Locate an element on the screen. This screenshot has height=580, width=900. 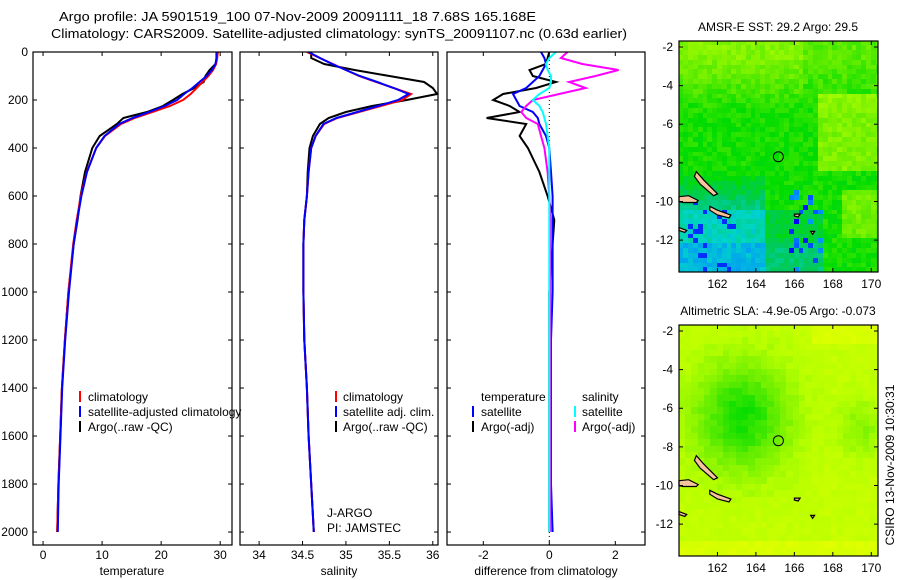
x-tick-label: 35 is located at coordinates (346, 555).